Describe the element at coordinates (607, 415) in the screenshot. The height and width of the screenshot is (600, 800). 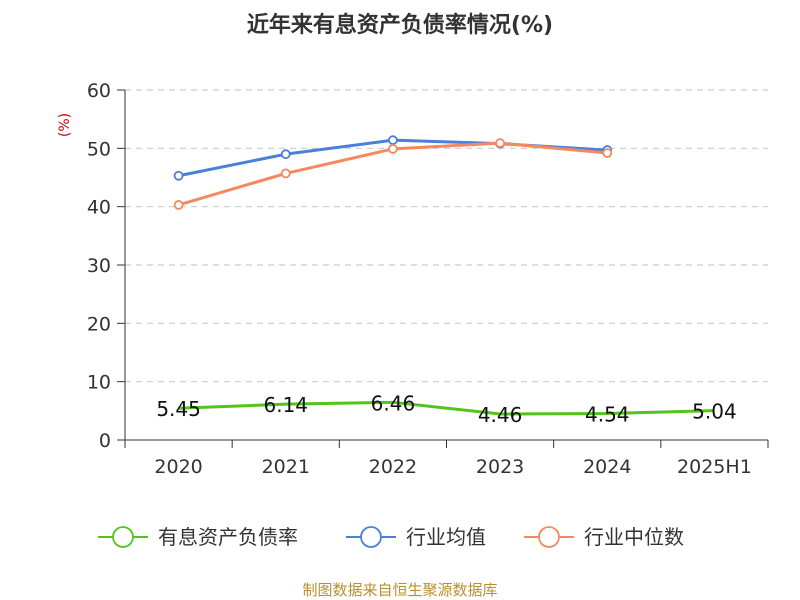
I see `data-label: 4.54` at that location.